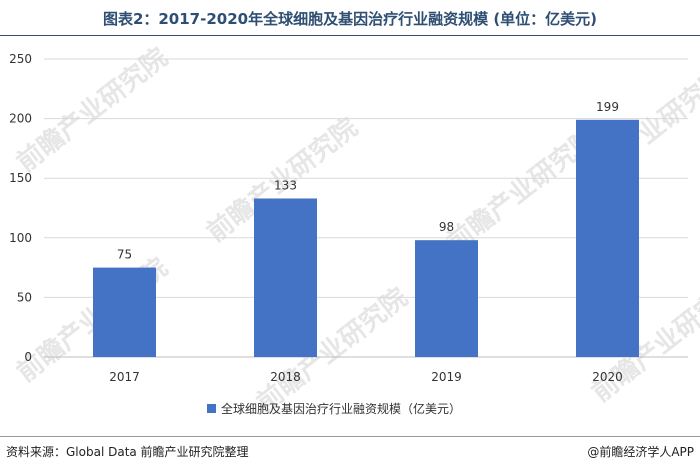  I want to click on x-tick-label: 2018, so click(285, 377).